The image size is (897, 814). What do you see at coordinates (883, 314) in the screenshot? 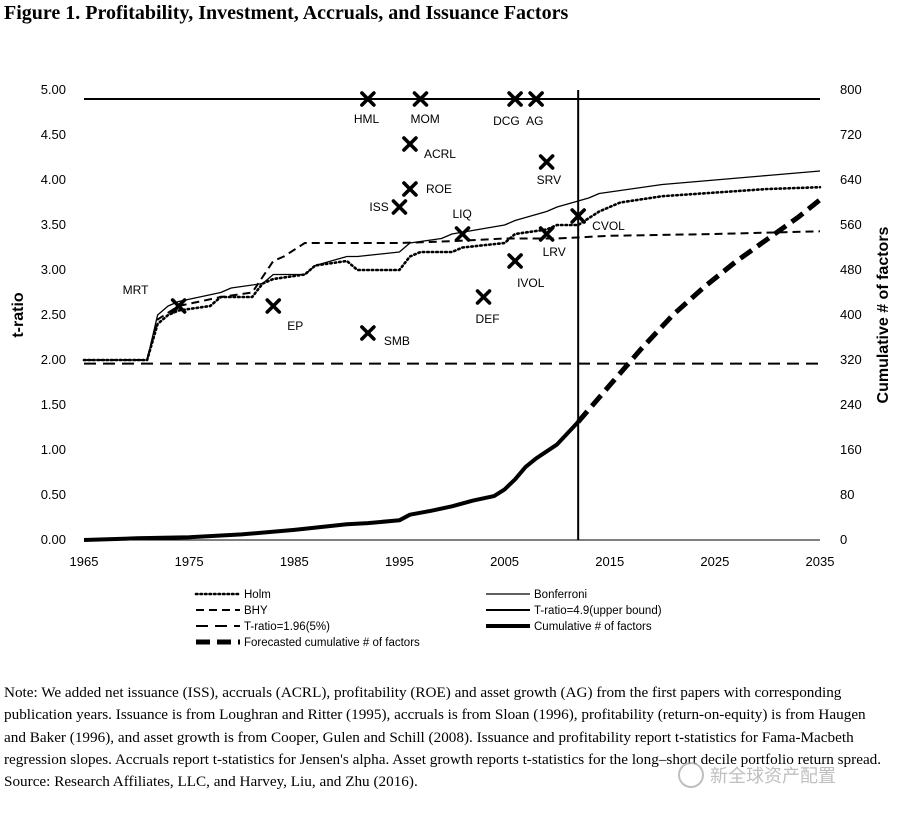
I see `y2-axis-title: Cumulative # of factors` at bounding box center [883, 314].